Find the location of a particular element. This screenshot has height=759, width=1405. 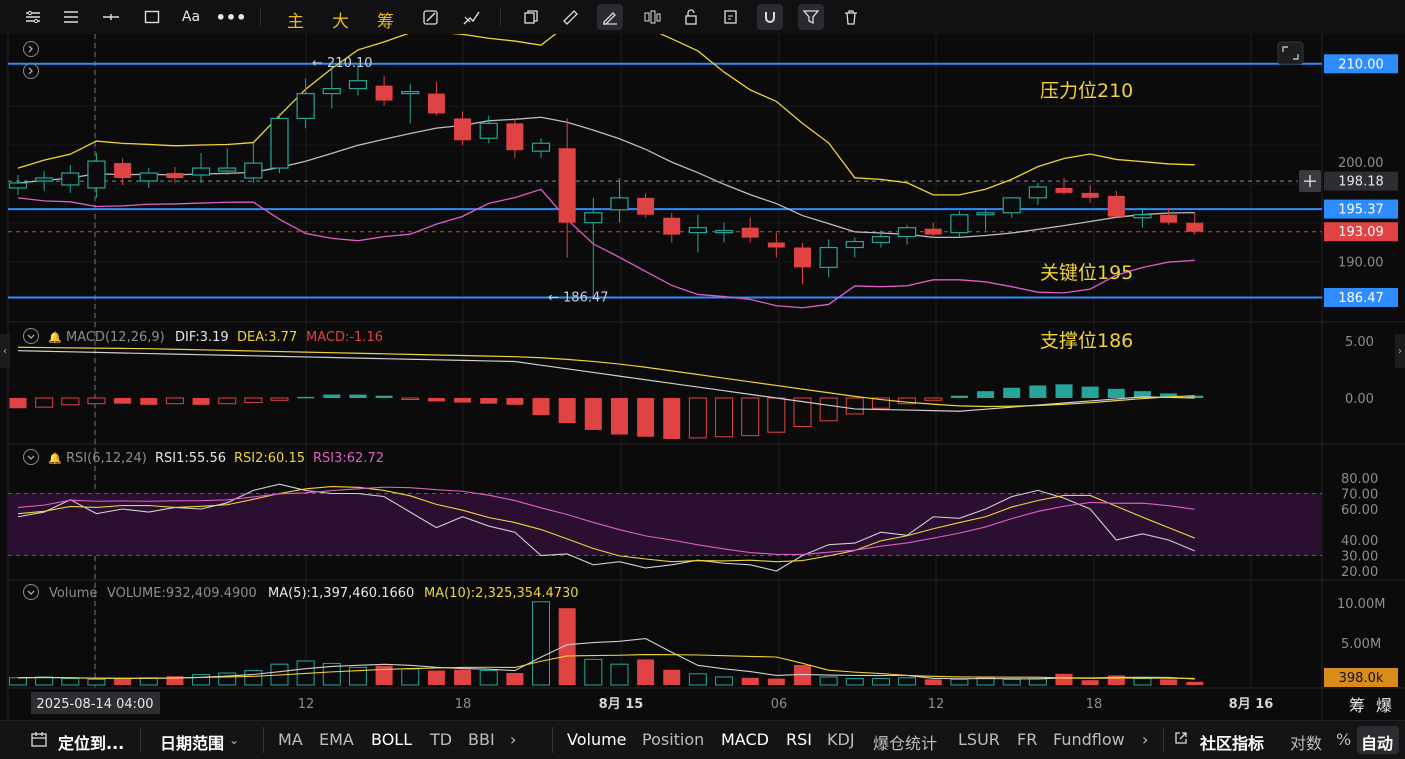

indicator-fr: FR is located at coordinates (1027, 739).